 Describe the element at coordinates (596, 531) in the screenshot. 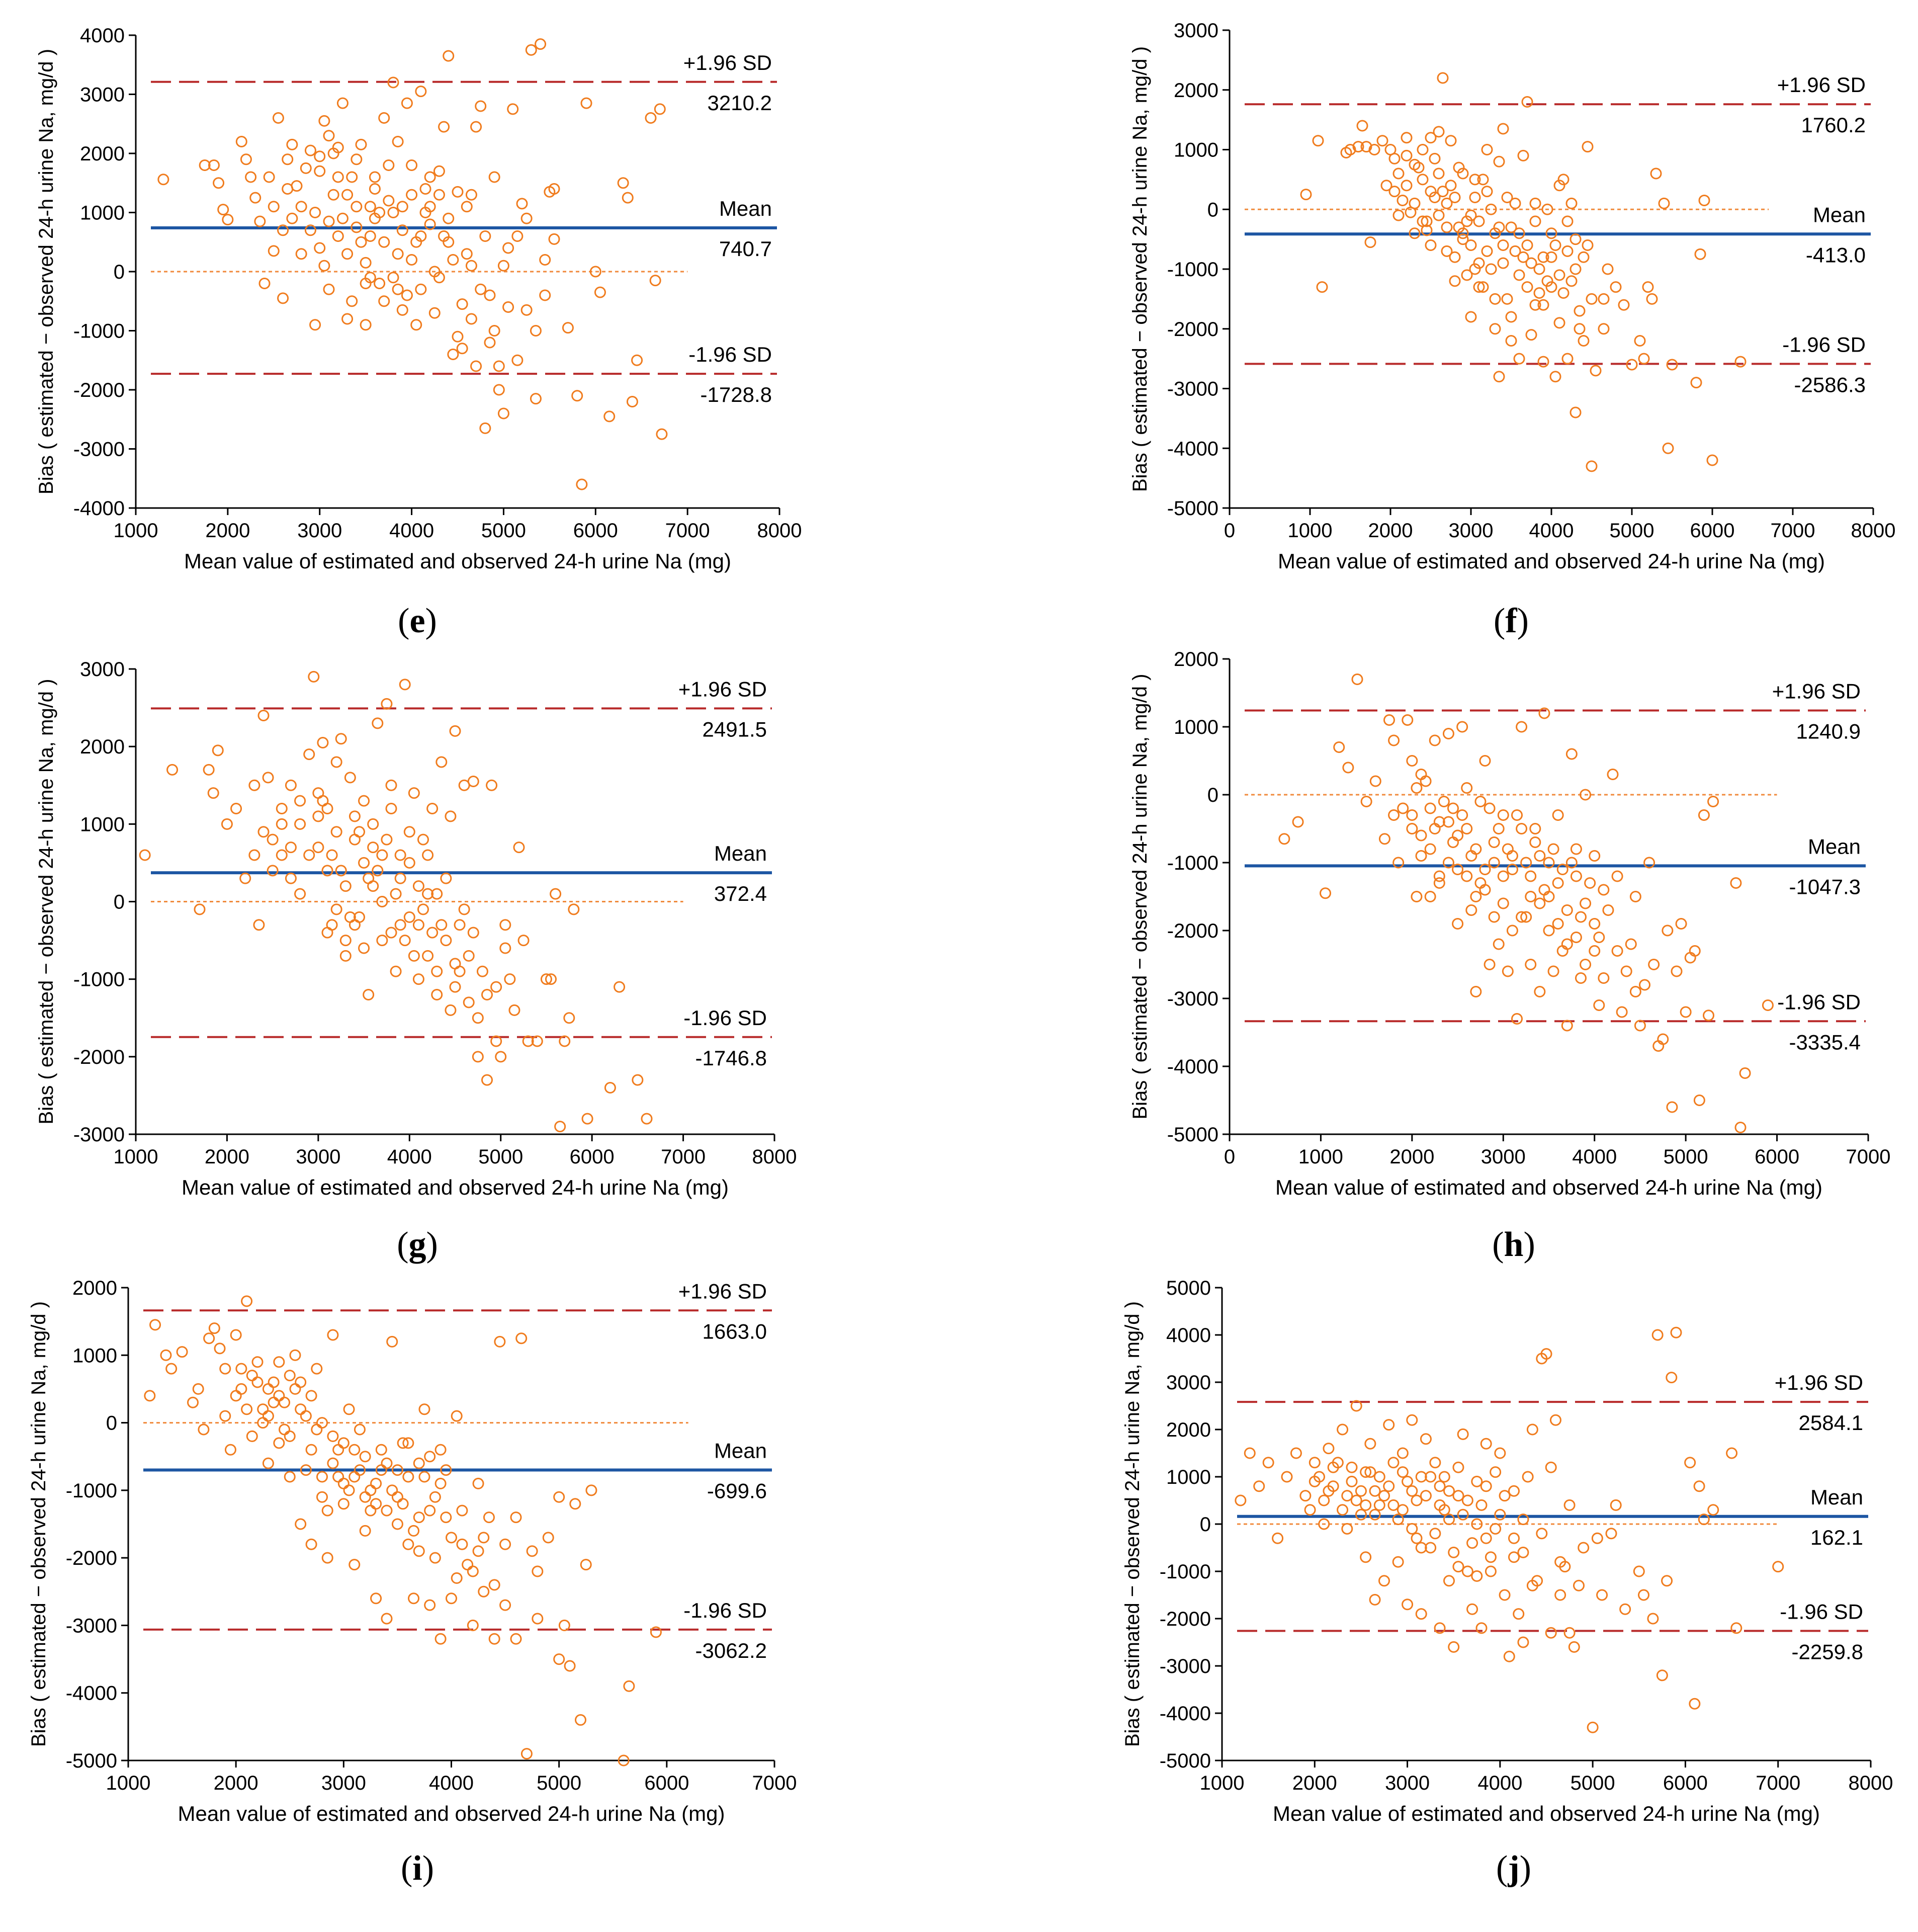

I see `x-tick-label: 6000` at that location.